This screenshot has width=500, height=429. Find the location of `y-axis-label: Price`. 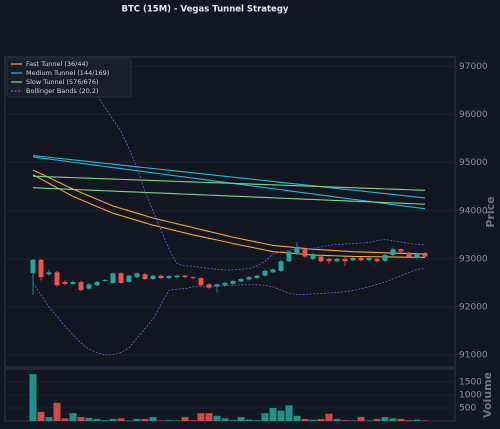

y-axis-label: Price is located at coordinates (490, 211).